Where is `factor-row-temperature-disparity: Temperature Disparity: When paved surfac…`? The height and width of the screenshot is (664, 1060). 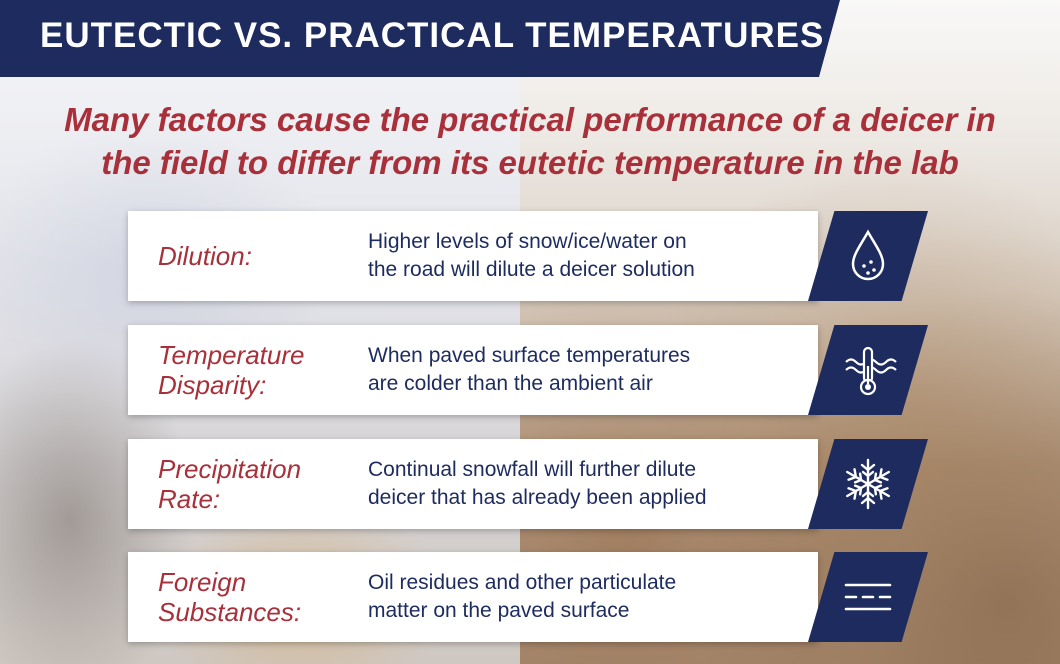 factor-row-temperature-disparity: Temperature Disparity: When paved surfac… is located at coordinates (528, 370).